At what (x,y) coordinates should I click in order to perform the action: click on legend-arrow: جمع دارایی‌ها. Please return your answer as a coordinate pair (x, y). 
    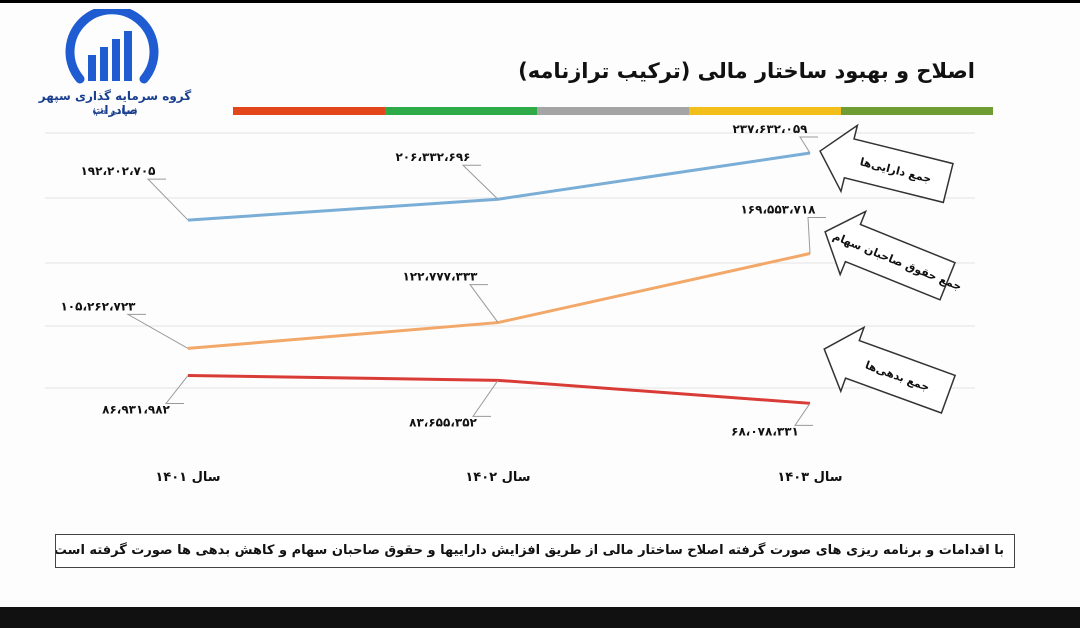
    Looking at the image, I should click on (886, 163).